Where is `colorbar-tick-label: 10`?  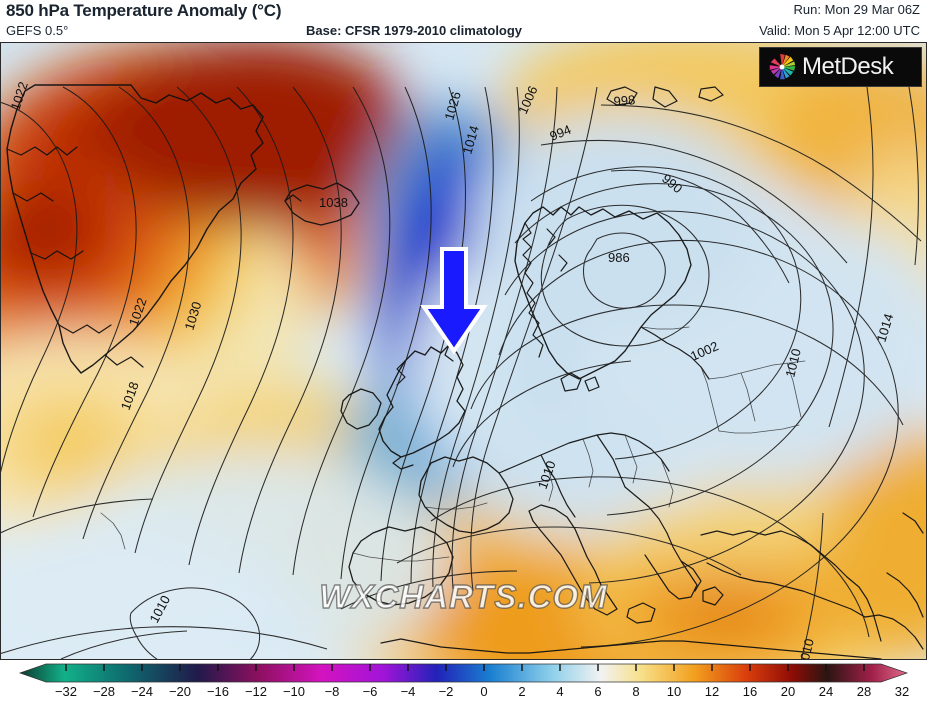 colorbar-tick-label: 10 is located at coordinates (674, 691).